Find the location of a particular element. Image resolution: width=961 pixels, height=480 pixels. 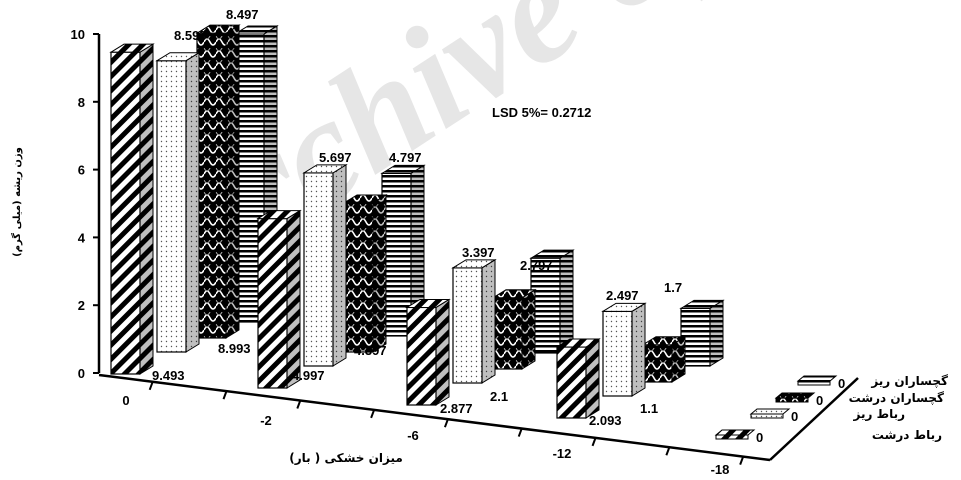

x-axis-title: میزان خشکی ( بار) is located at coordinates (346, 458).